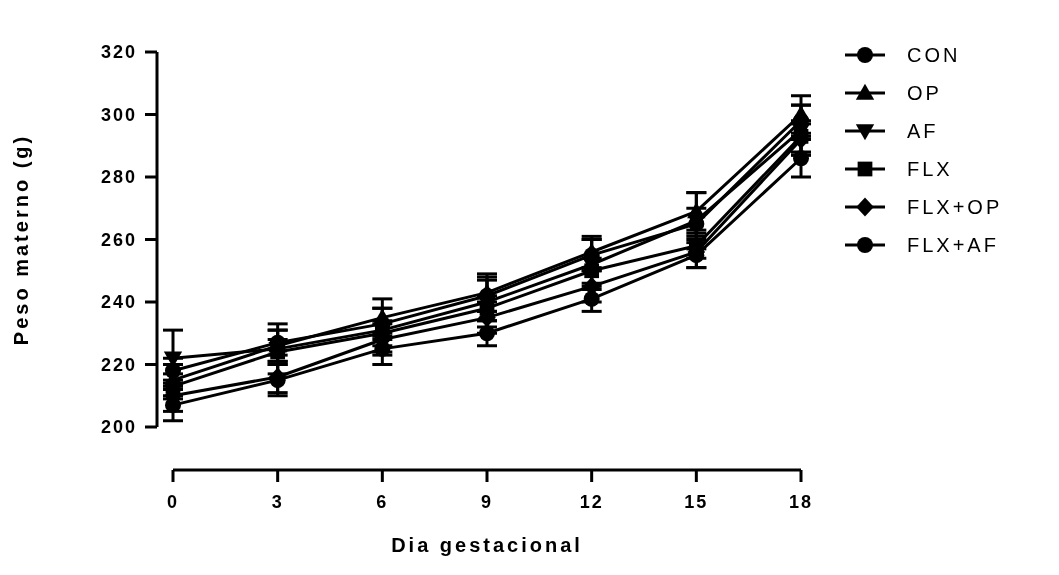 This screenshot has height=575, width=1059. I want to click on legend-label: FLX, so click(930, 169).